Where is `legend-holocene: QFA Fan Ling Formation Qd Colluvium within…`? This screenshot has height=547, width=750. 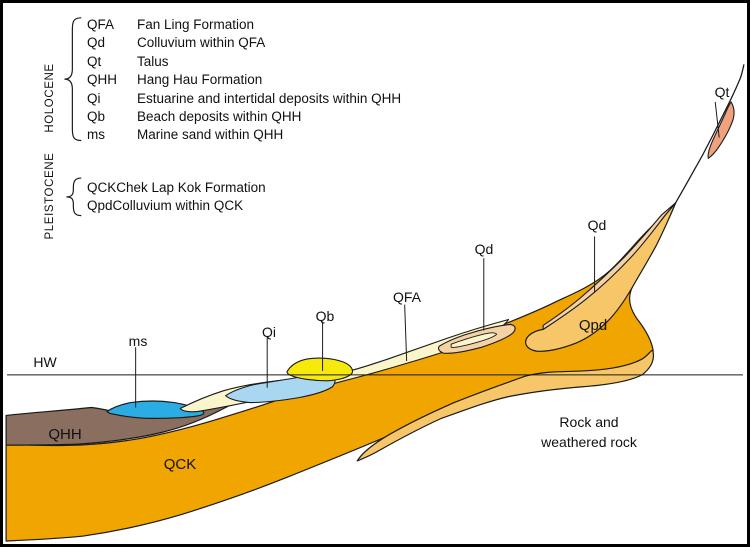 legend-holocene: QFA Fan Ling Formation Qd Colluvium within… is located at coordinates (244, 80).